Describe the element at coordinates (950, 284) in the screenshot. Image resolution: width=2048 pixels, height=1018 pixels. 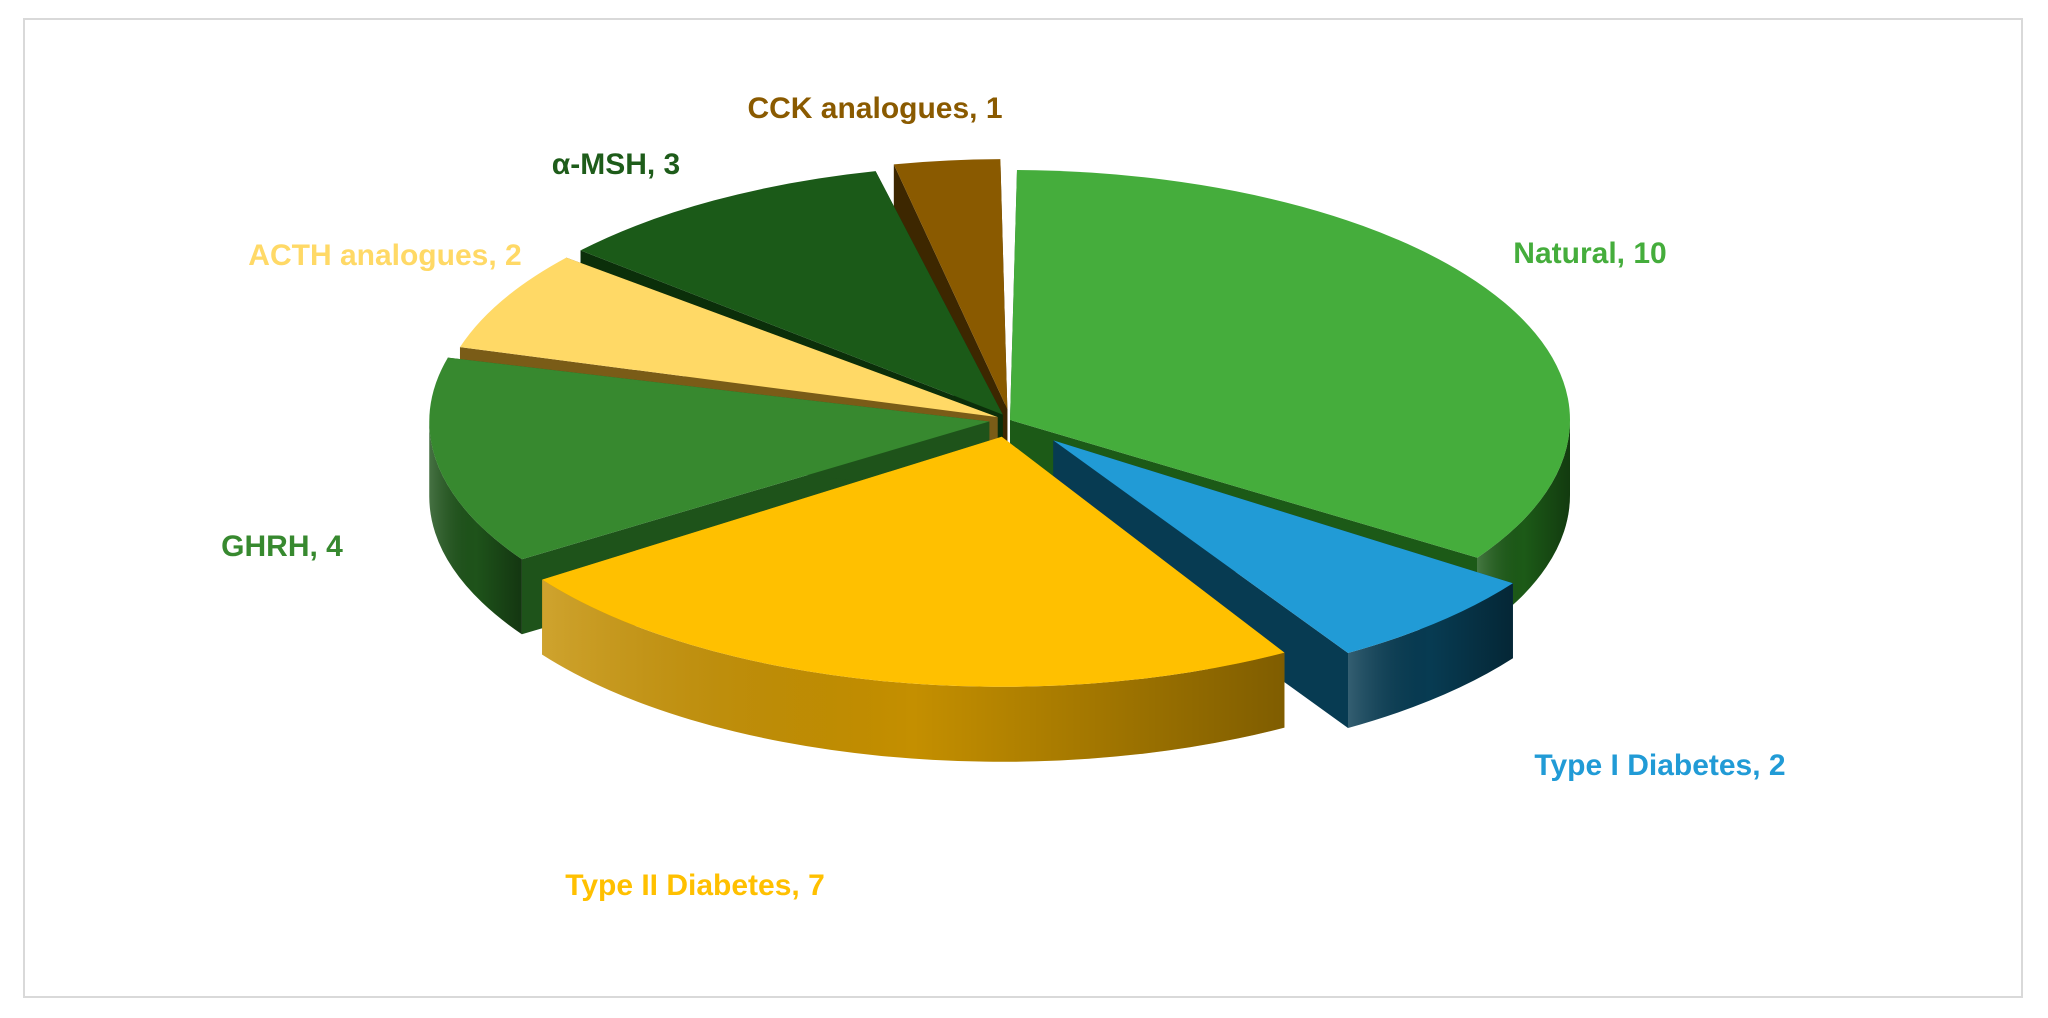
I see `pie-slice-cck-analogues` at that location.